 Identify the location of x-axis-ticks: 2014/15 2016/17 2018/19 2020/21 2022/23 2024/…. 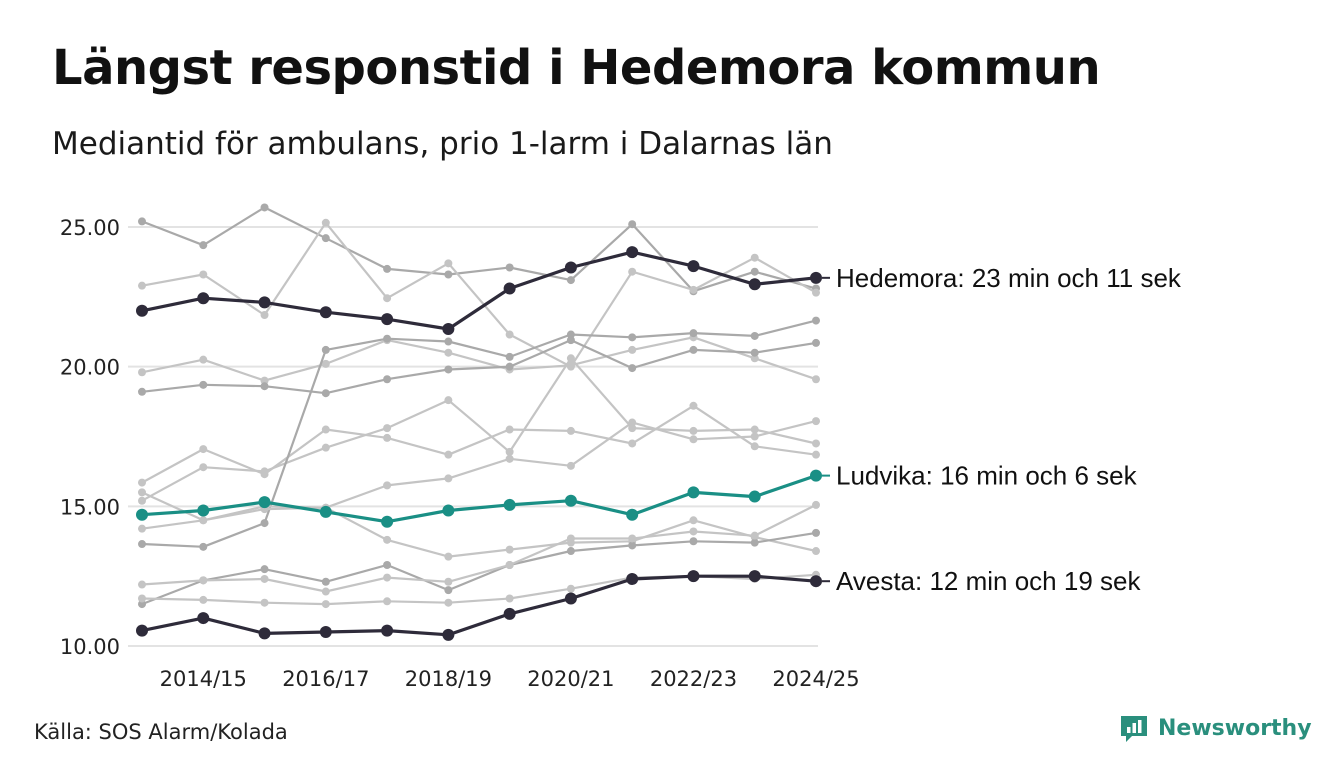
(510, 679).